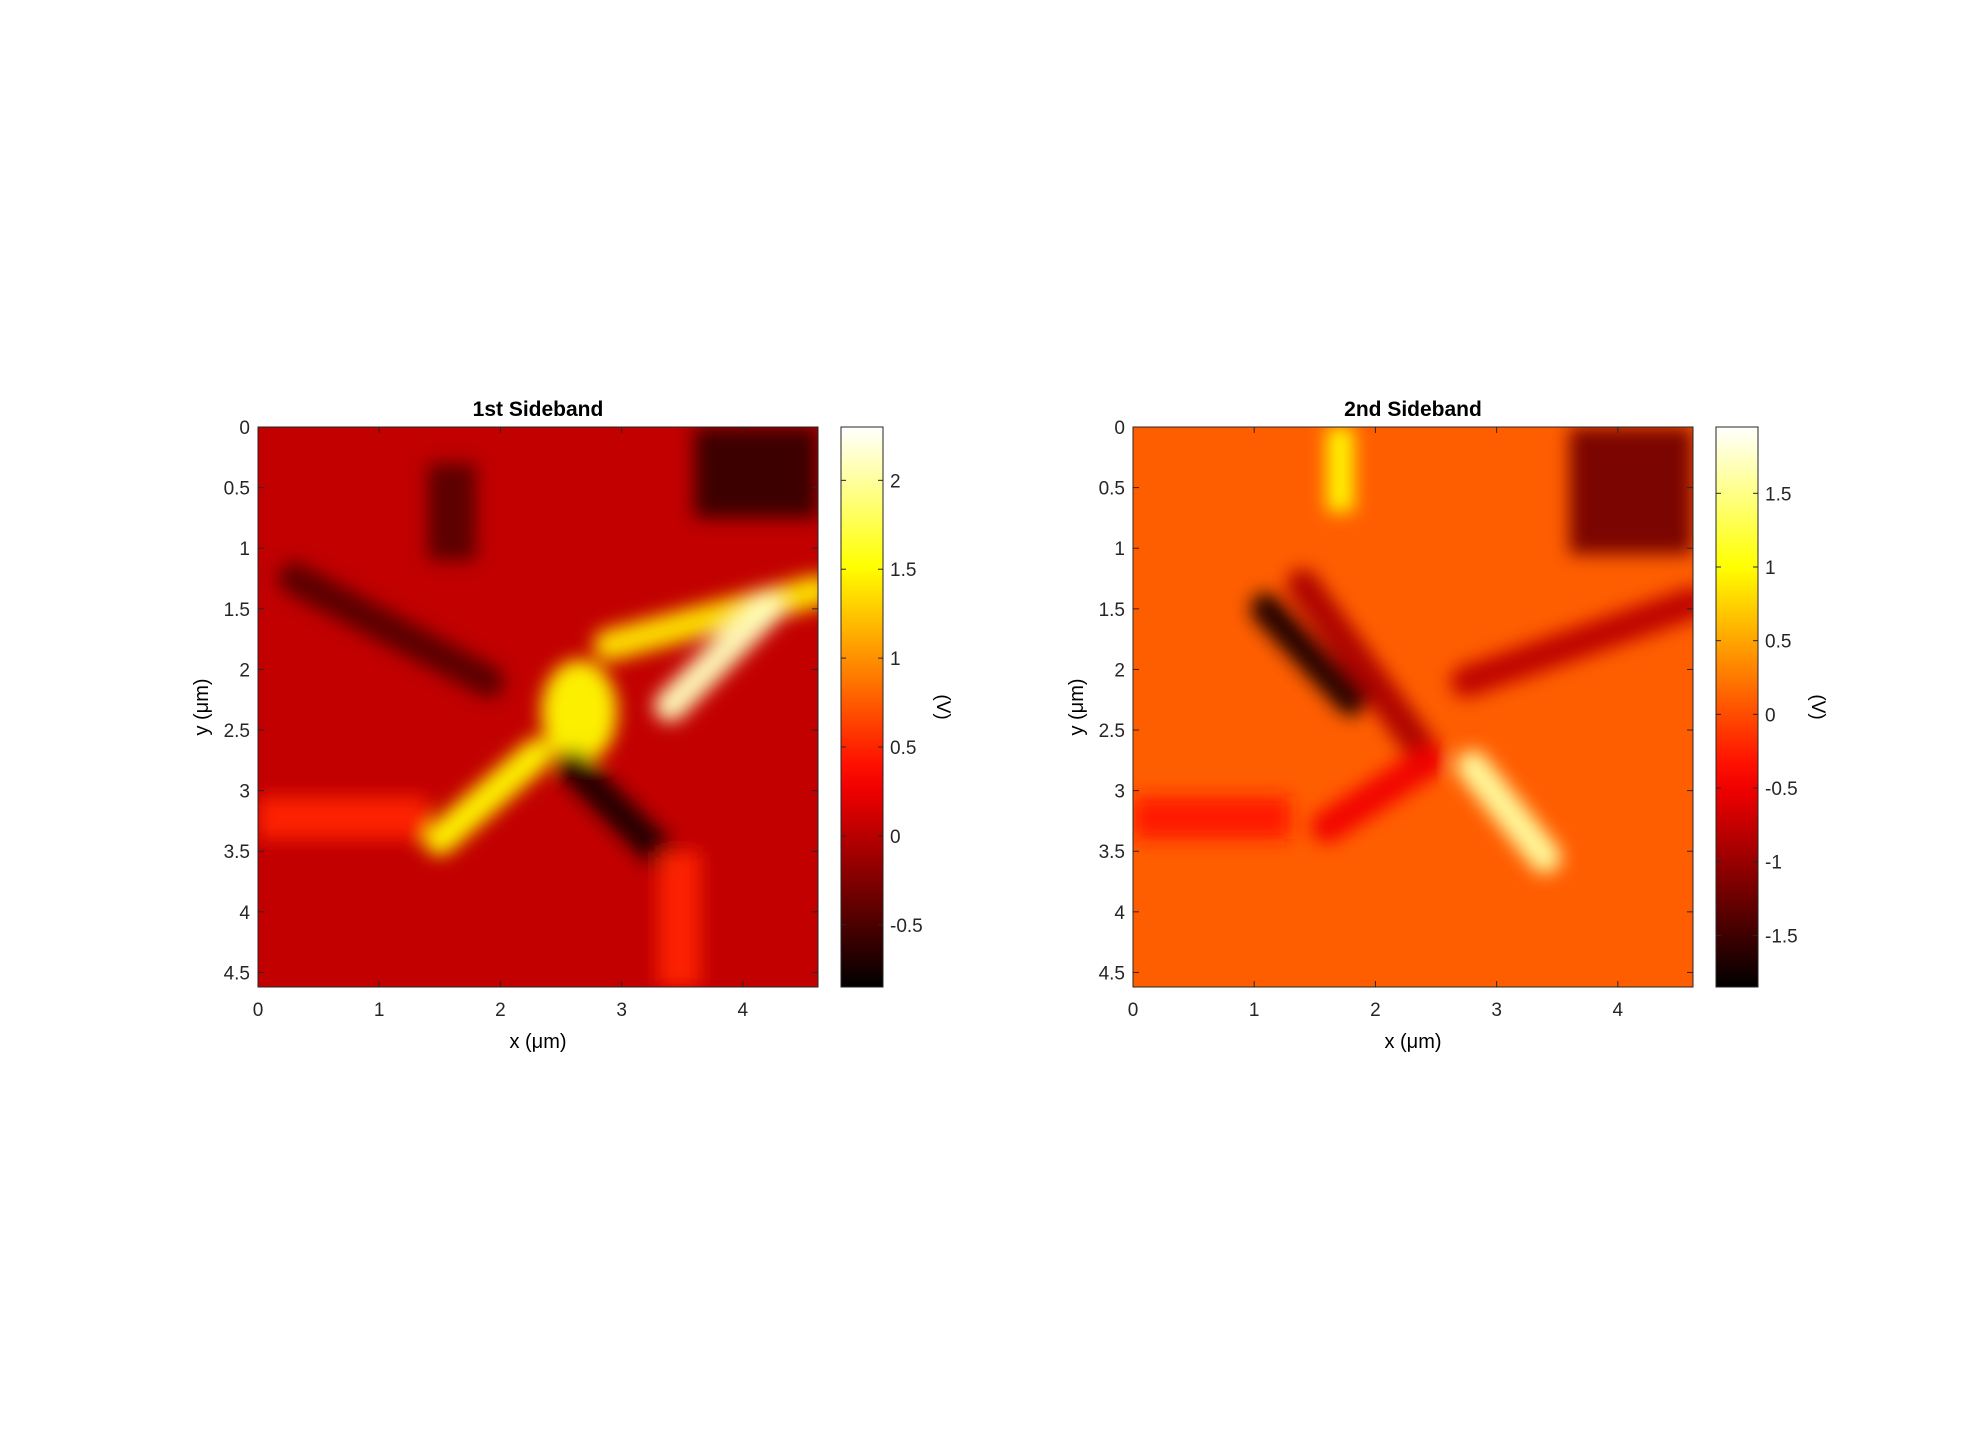 The width and height of the screenshot is (1975, 1455). Describe the element at coordinates (1340, 469) in the screenshot. I see `heatmap-feature-bright-top-stripe` at that location.